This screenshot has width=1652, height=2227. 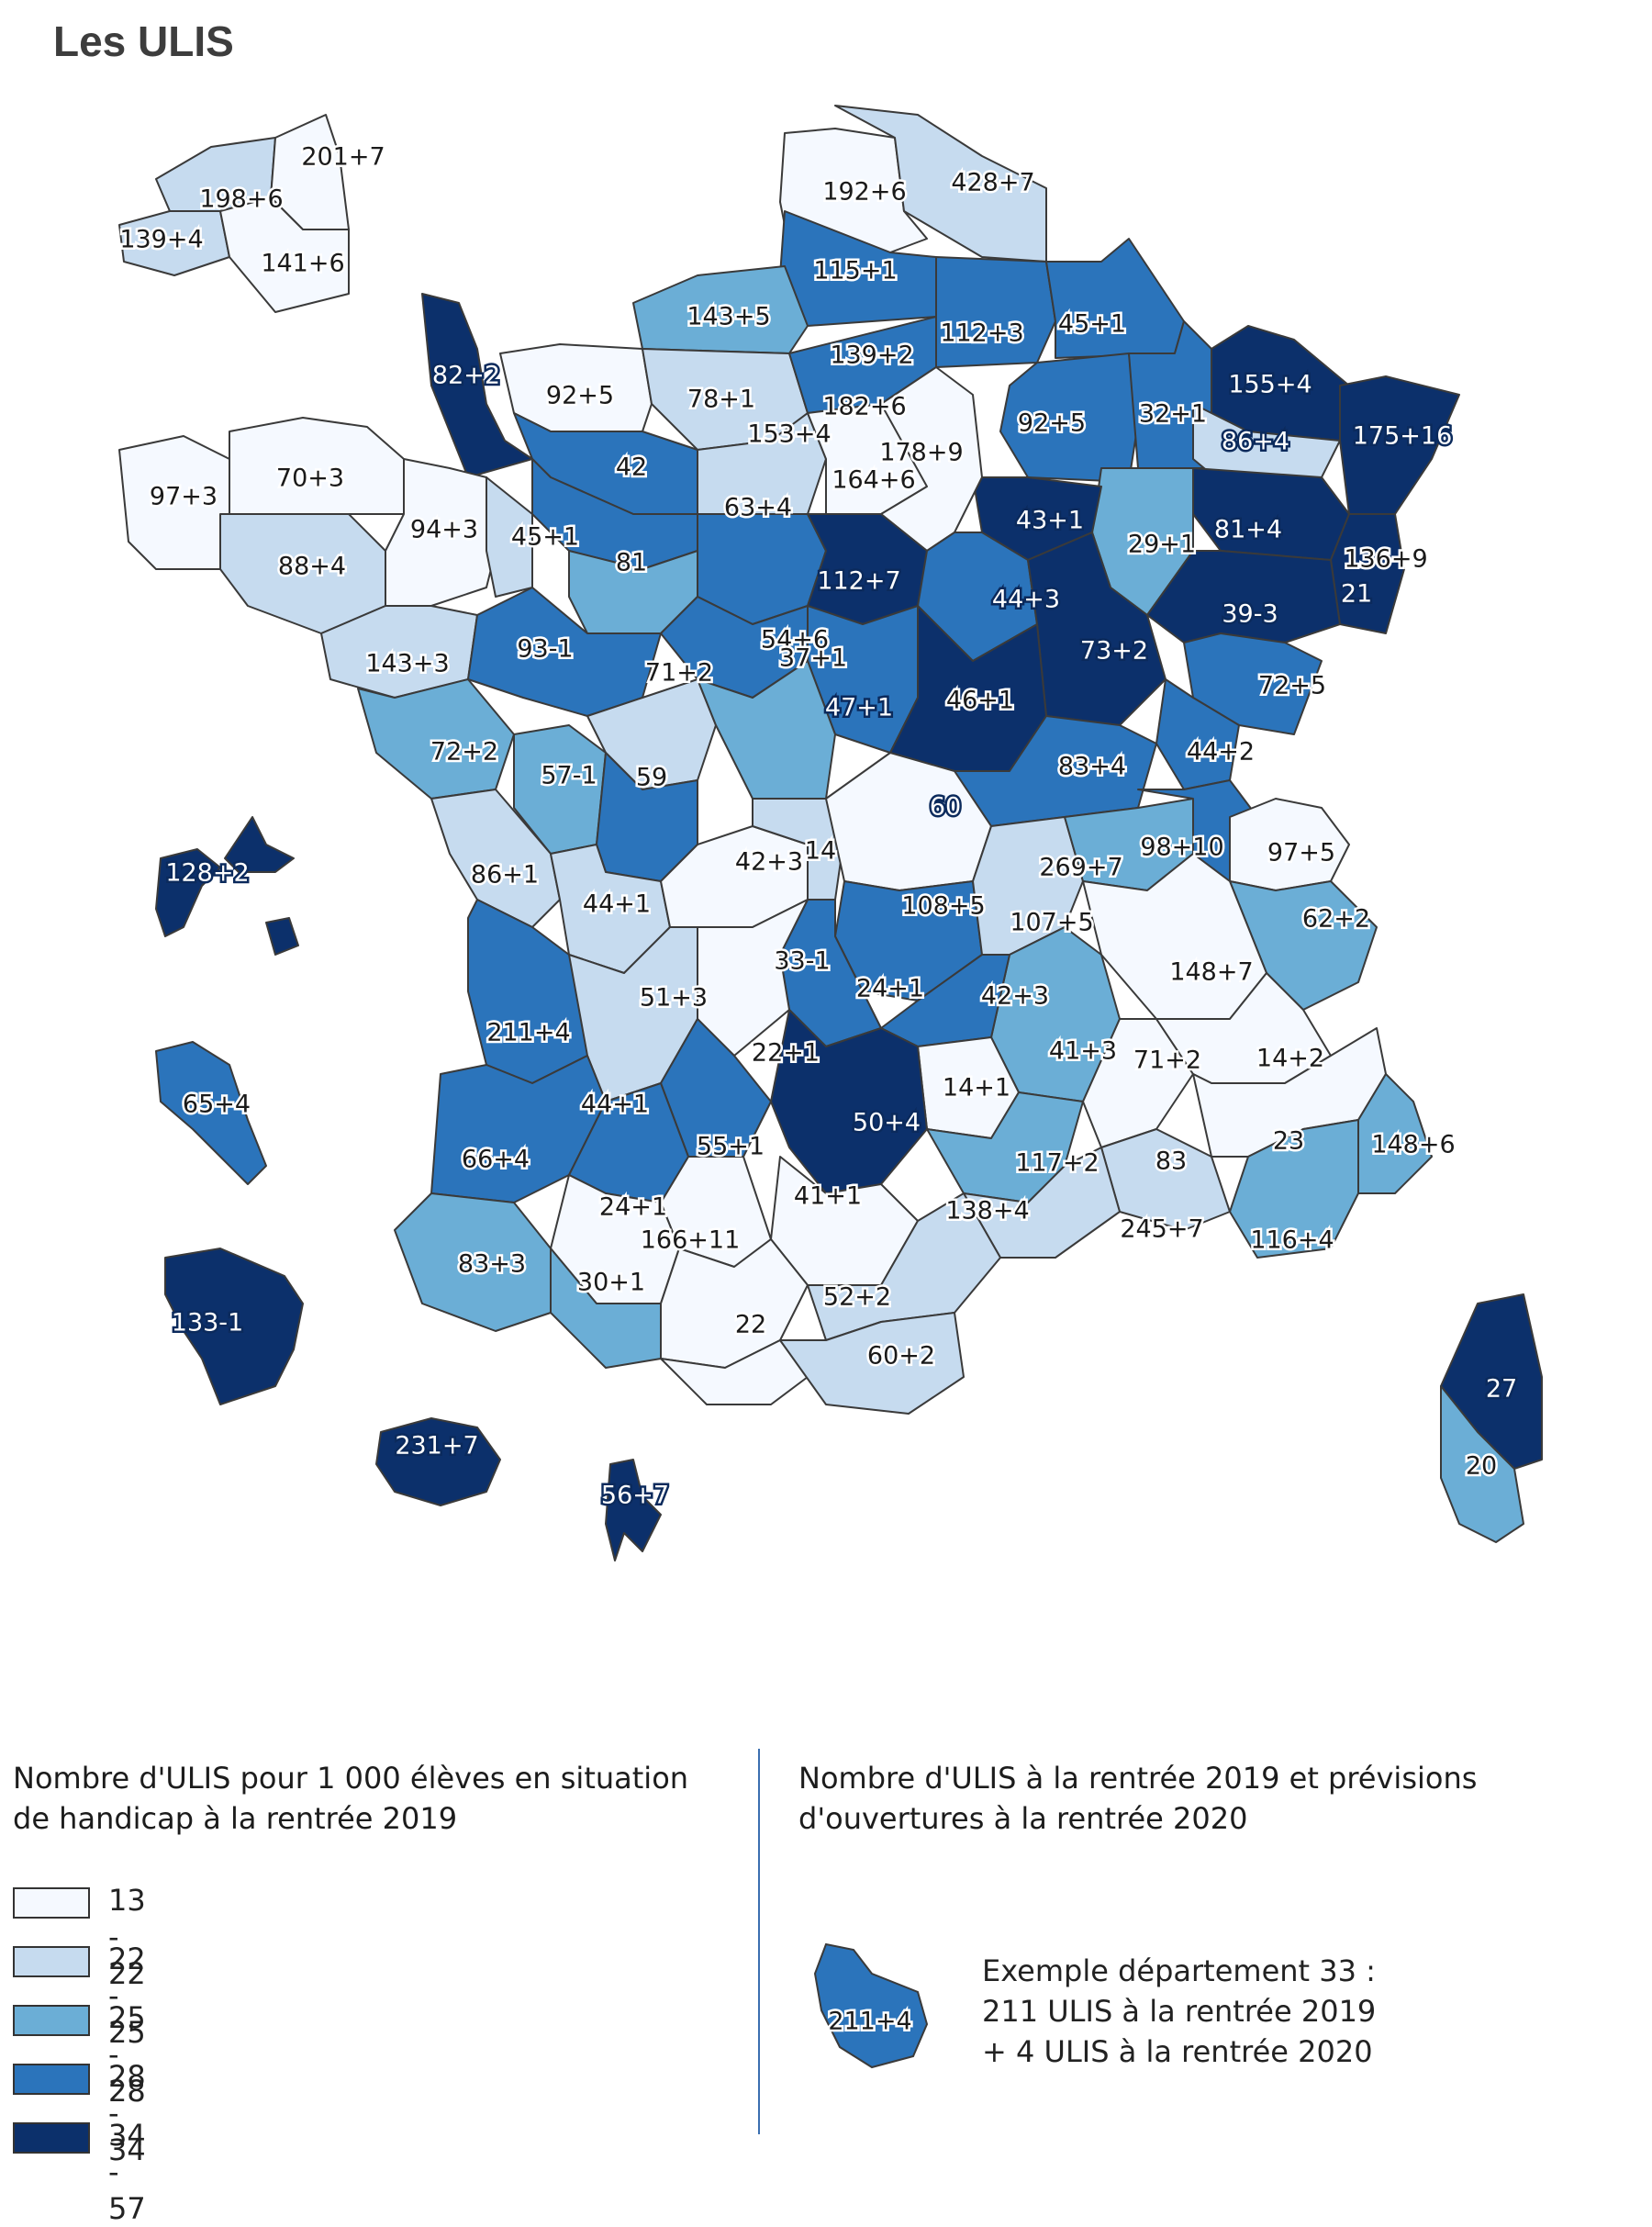 I want to click on department-label: 81, so click(x=631, y=563).